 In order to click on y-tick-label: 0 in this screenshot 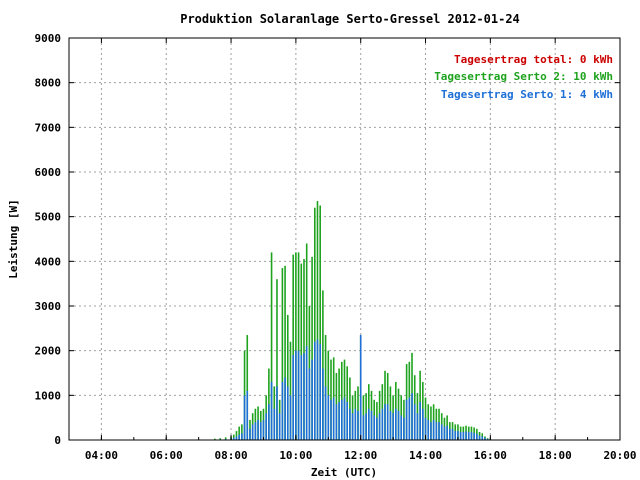, I will do `click(57, 440)`.